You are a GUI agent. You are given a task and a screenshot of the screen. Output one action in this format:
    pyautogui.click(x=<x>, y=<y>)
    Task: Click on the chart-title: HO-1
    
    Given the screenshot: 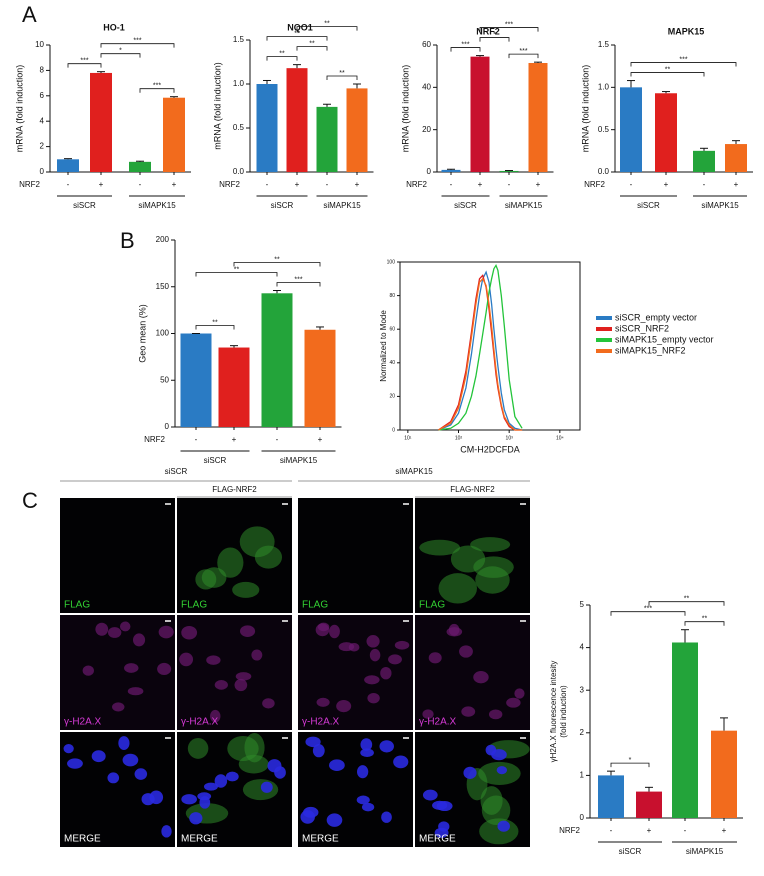 What is the action you would take?
    pyautogui.click(x=114, y=27)
    